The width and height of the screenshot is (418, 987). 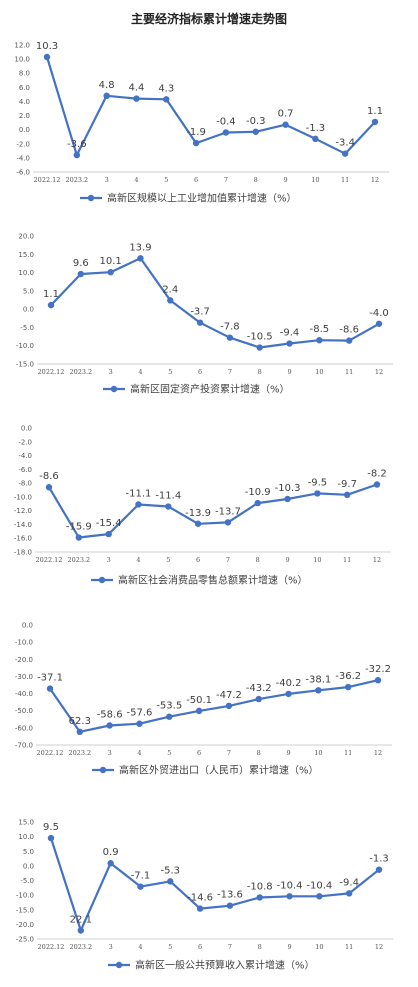 I want to click on legend-label: 高新区外贸进出口（人民币）累计增速（%）, so click(x=219, y=770).